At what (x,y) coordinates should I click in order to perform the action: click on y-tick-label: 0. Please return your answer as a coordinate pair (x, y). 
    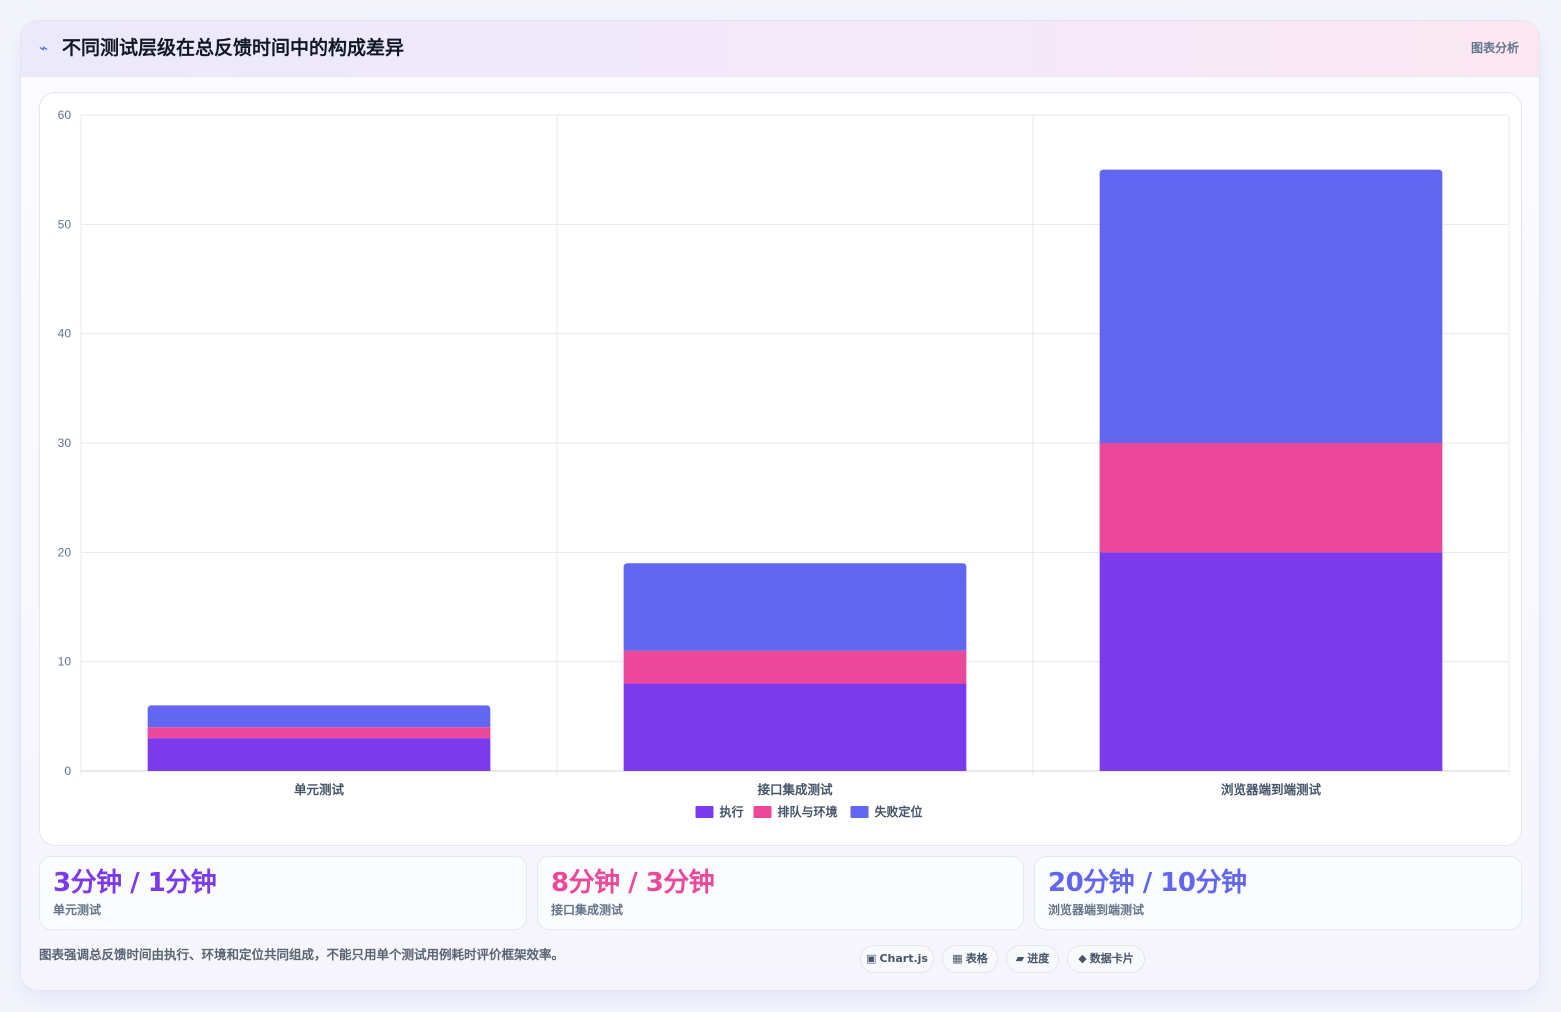
    Looking at the image, I should click on (67, 771).